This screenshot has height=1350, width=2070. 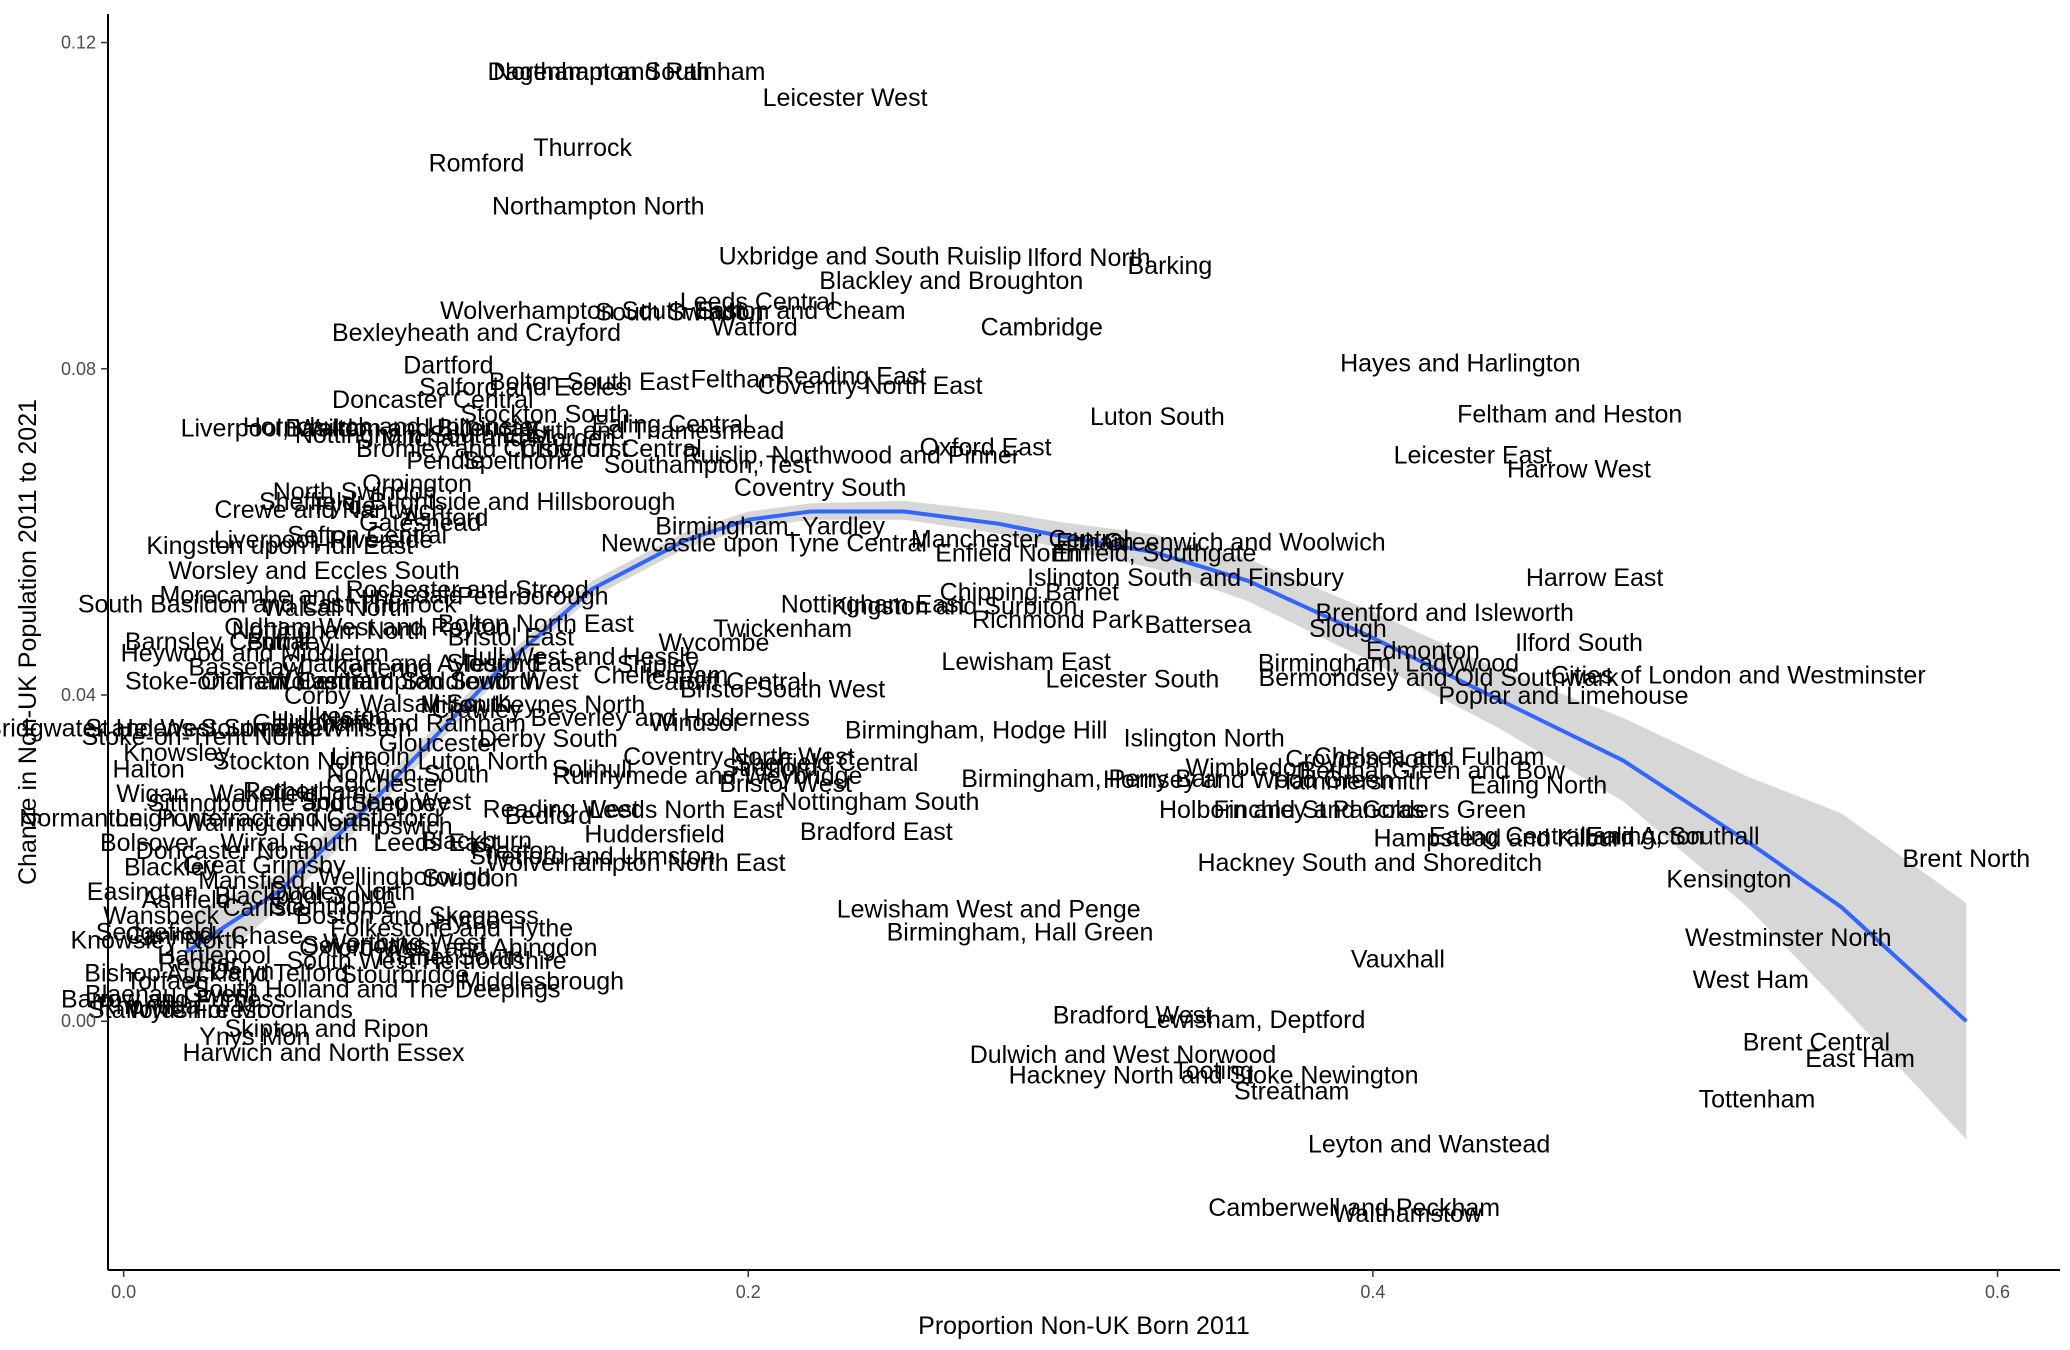 I want to click on point-label: Cheltenham, so click(x=660, y=676).